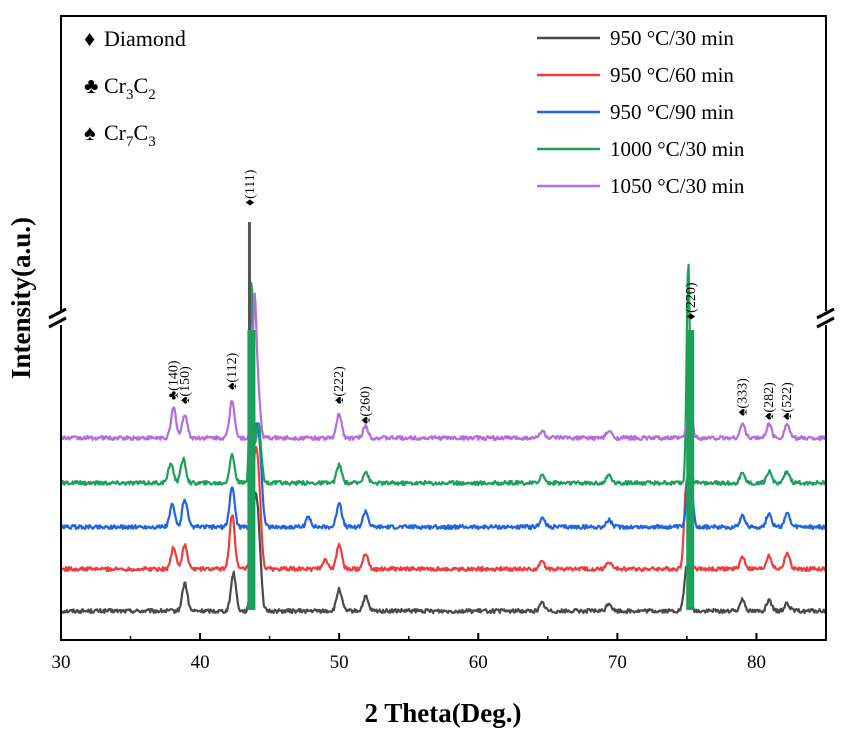 This screenshot has height=734, width=843. I want to click on phase-label: Diamond, so click(145, 38).